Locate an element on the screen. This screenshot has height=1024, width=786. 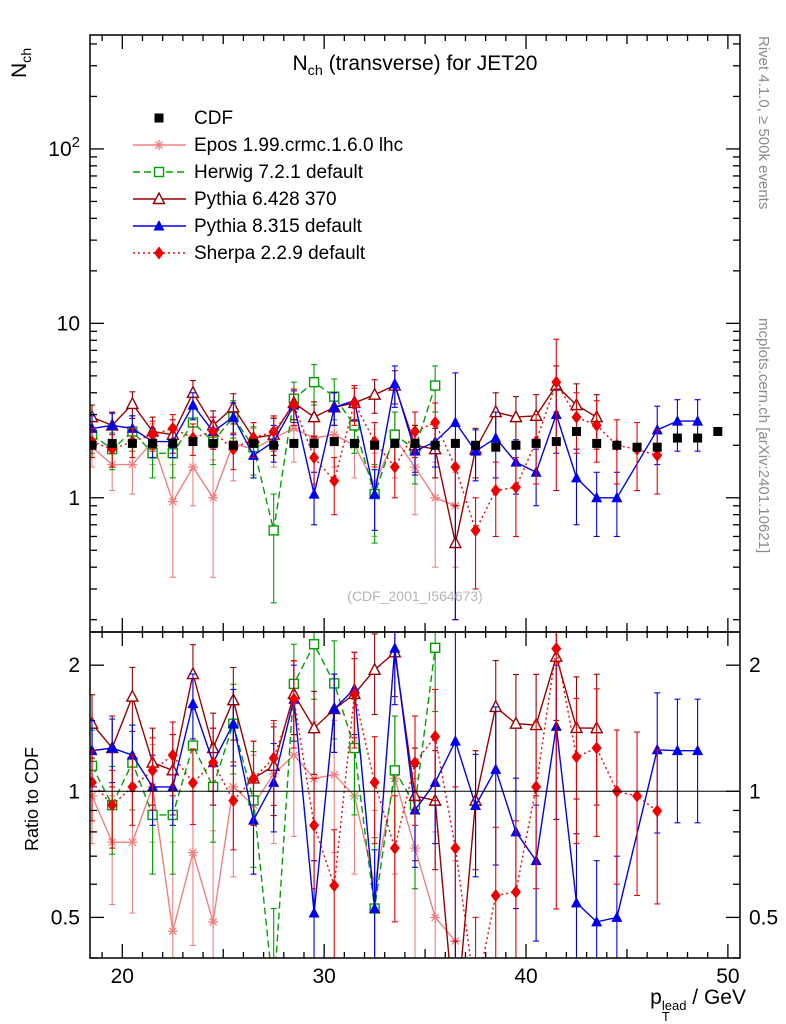
plot-title-sub: ch is located at coordinates (315, 71).